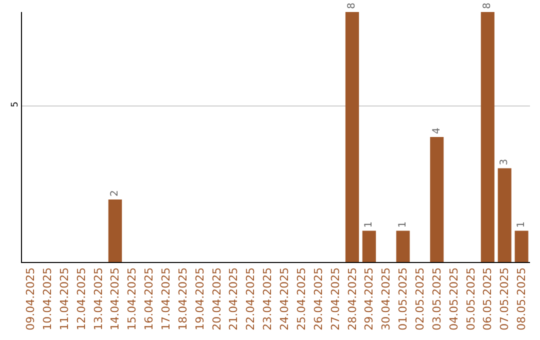 The image size is (540, 340). Describe the element at coordinates (81, 298) in the screenshot. I see `x-tick-label: 12.04.2025` at that location.